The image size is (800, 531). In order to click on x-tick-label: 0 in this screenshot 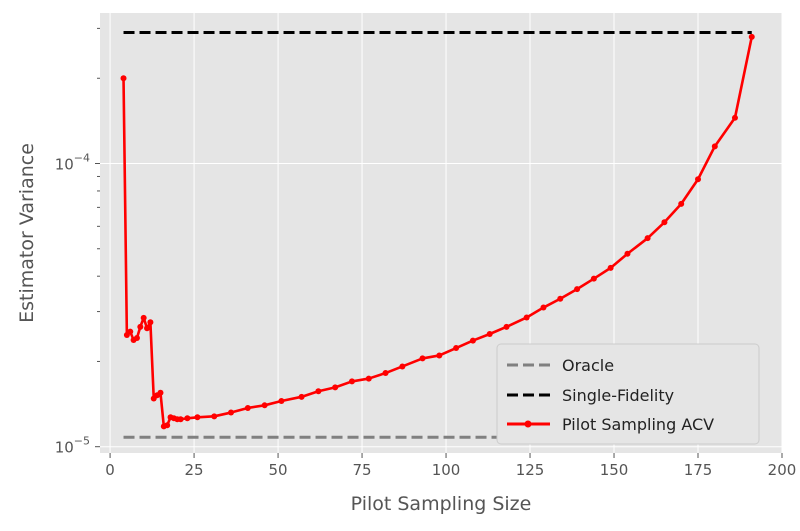, I will do `click(110, 470)`.